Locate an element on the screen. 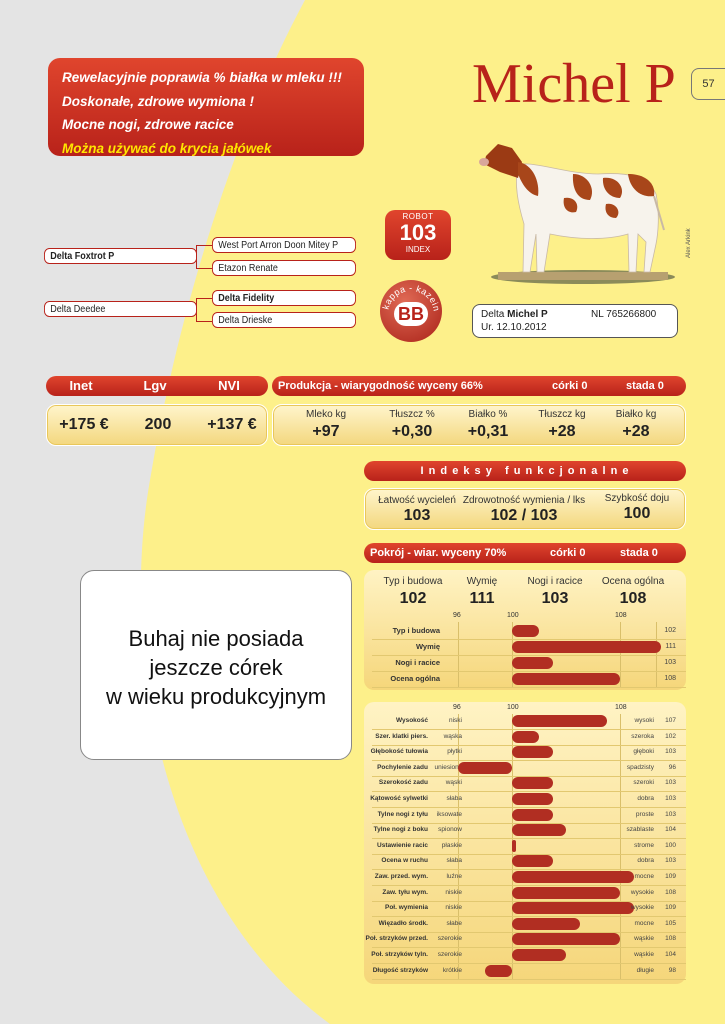 The width and height of the screenshot is (725, 1024). conf-bar-label: Ocena ogólna is located at coordinates (415, 678).